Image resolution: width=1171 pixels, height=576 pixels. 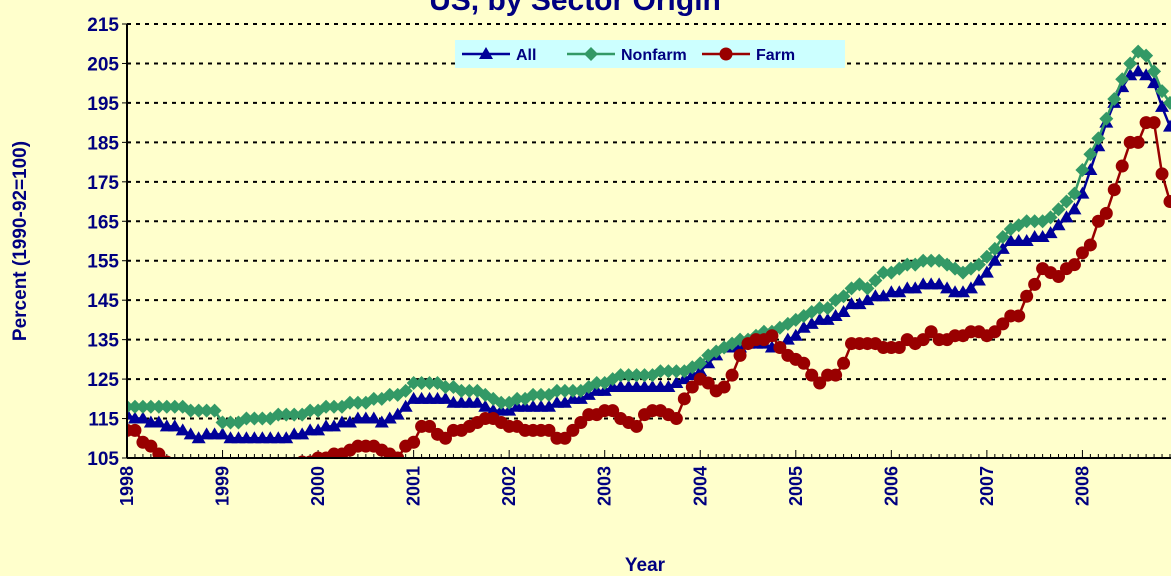 I want to click on y-tick-label: 195, so click(x=103, y=104).